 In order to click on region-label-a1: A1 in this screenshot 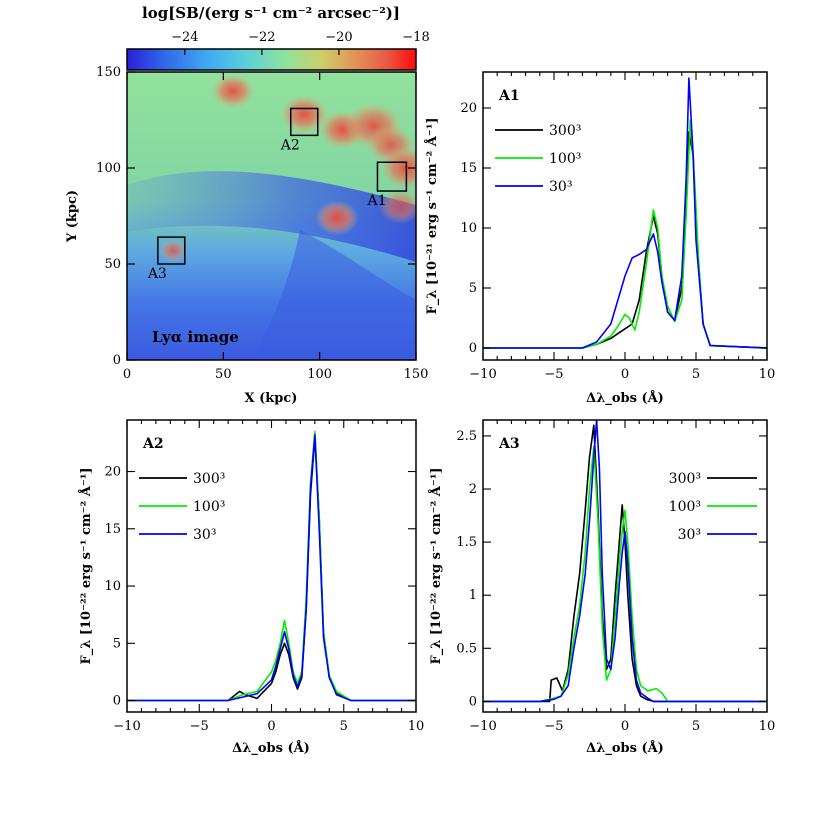, I will do `click(376, 201)`.